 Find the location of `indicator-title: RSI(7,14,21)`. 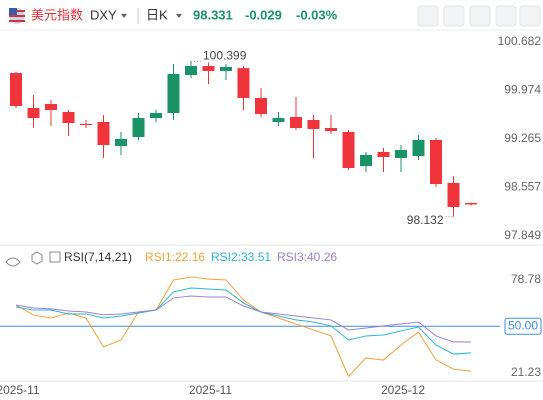

indicator-title: RSI(7,14,21) is located at coordinates (98, 257).